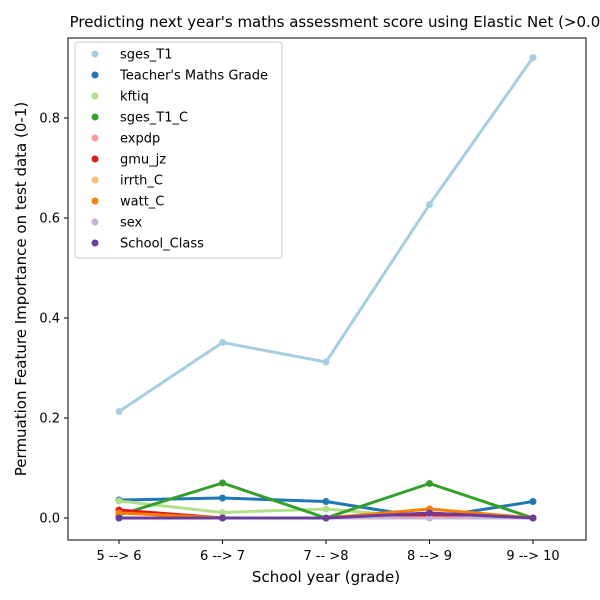  Describe the element at coordinates (131, 223) in the screenshot. I see `legend-label: sex` at that location.